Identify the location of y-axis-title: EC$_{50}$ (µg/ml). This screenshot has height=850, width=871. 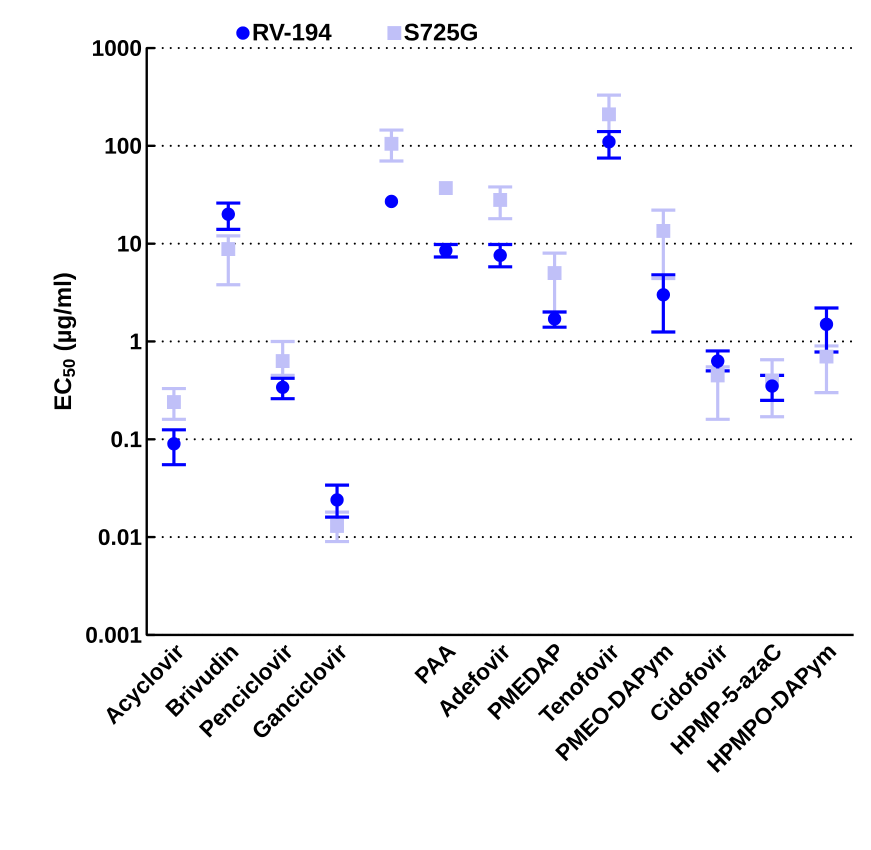
(65, 342).